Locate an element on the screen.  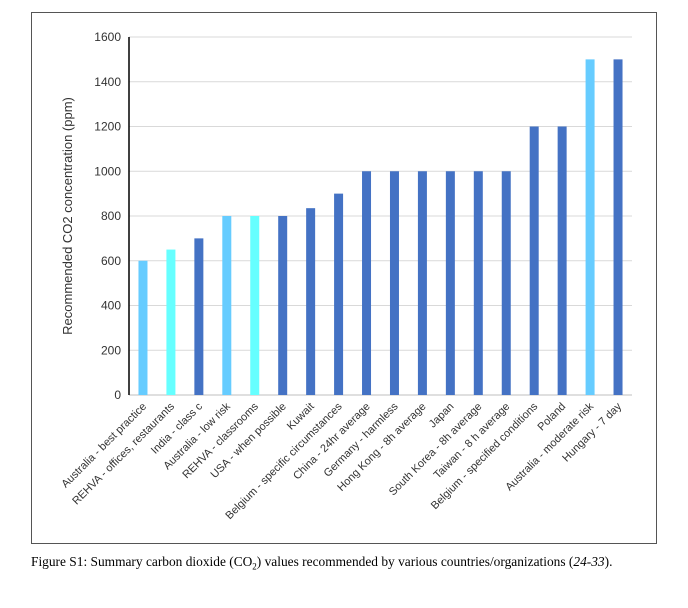
y-tick-label: 600 is located at coordinates (111, 261).